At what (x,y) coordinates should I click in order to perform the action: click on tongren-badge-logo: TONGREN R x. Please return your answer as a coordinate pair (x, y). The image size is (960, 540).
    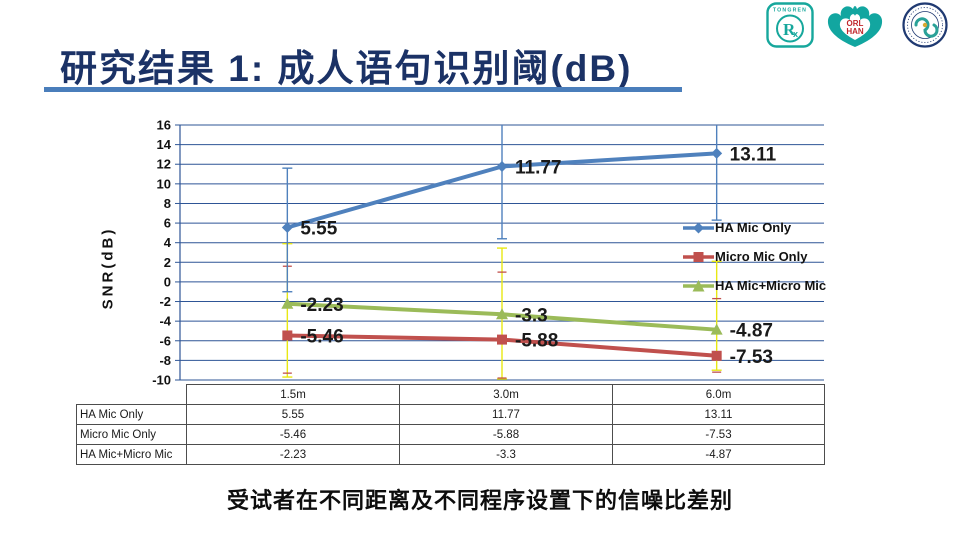
    Looking at the image, I should click on (790, 25).